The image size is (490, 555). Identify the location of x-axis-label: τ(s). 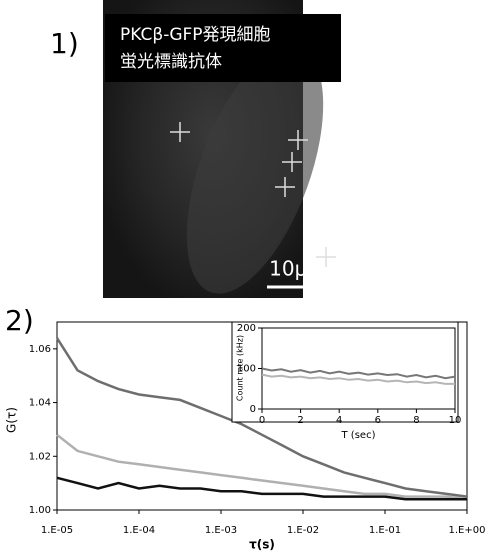
(262, 545).